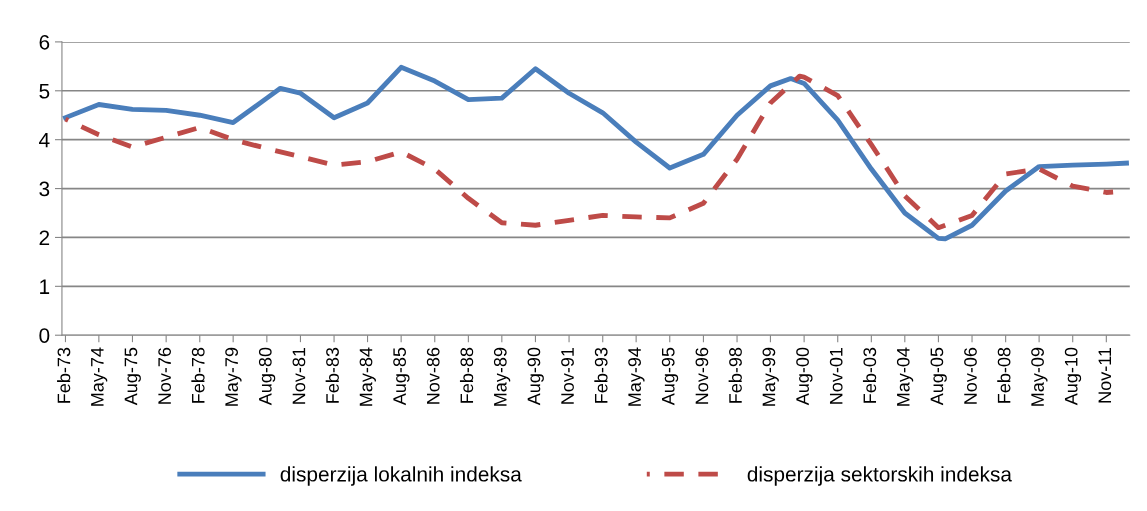  I want to click on x-tick-label: May-94, so click(636, 376).